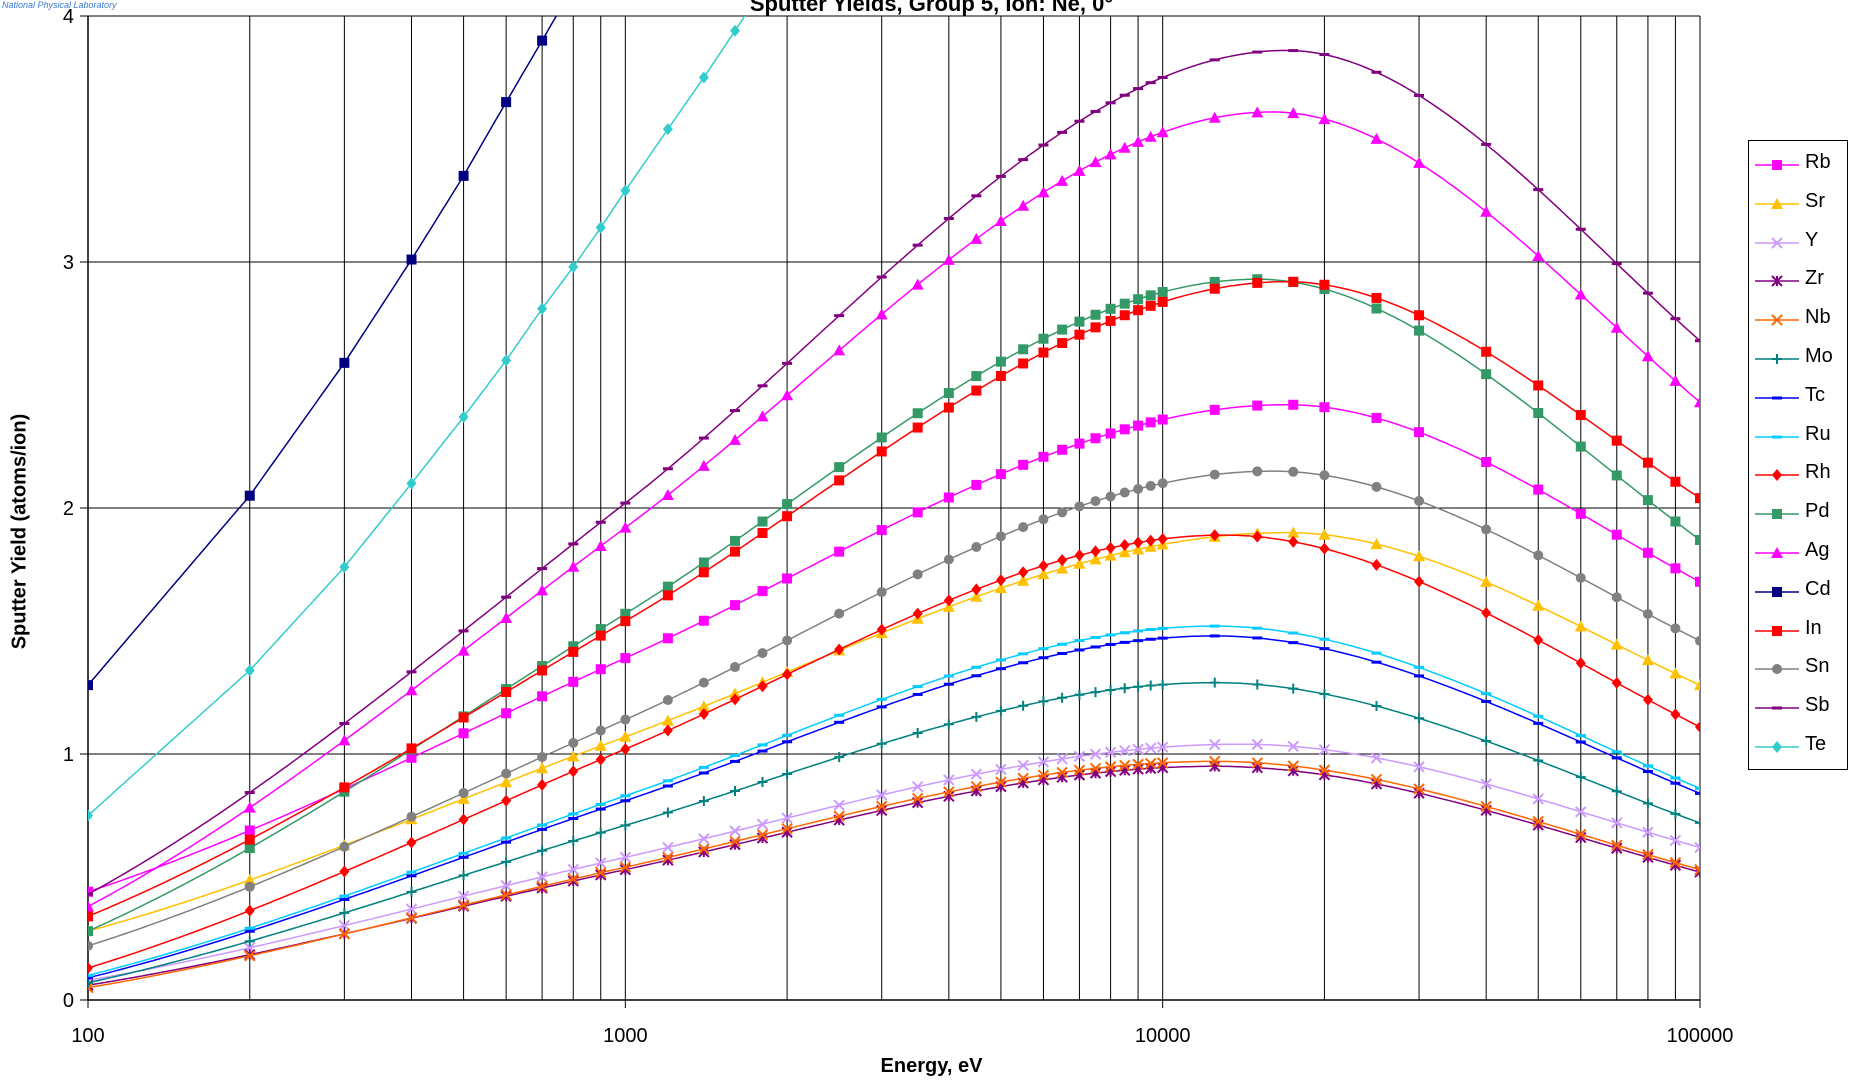 This screenshot has height=1085, width=1863. What do you see at coordinates (1818, 317) in the screenshot?
I see `legend-label: Nb` at bounding box center [1818, 317].